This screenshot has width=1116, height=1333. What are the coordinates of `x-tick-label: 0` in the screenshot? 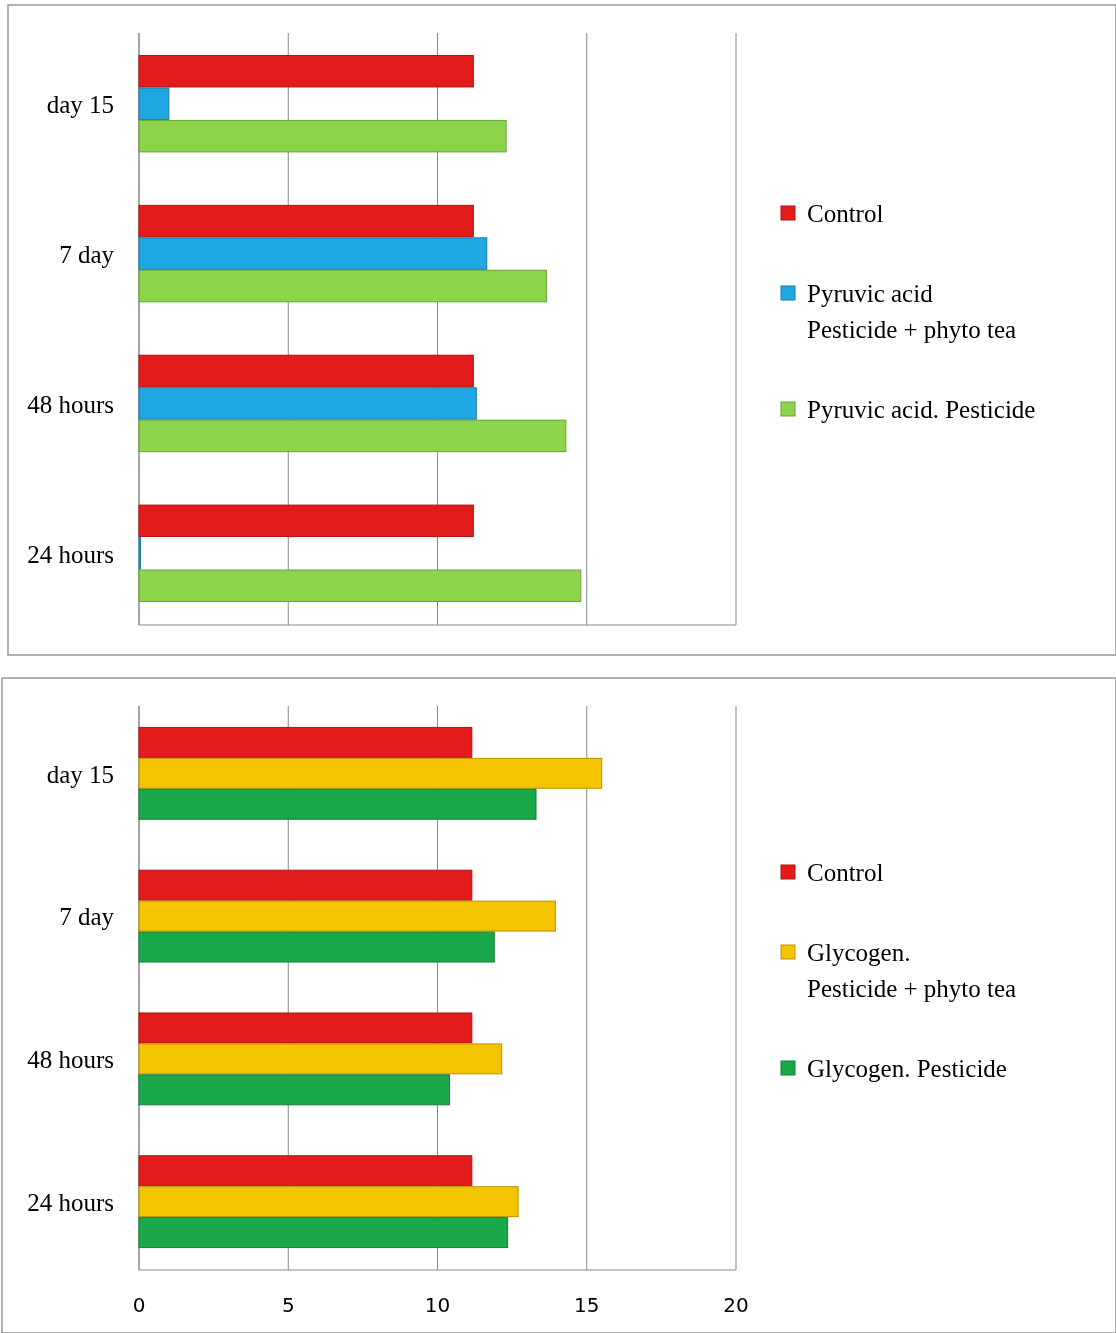 It's located at (139, 1305).